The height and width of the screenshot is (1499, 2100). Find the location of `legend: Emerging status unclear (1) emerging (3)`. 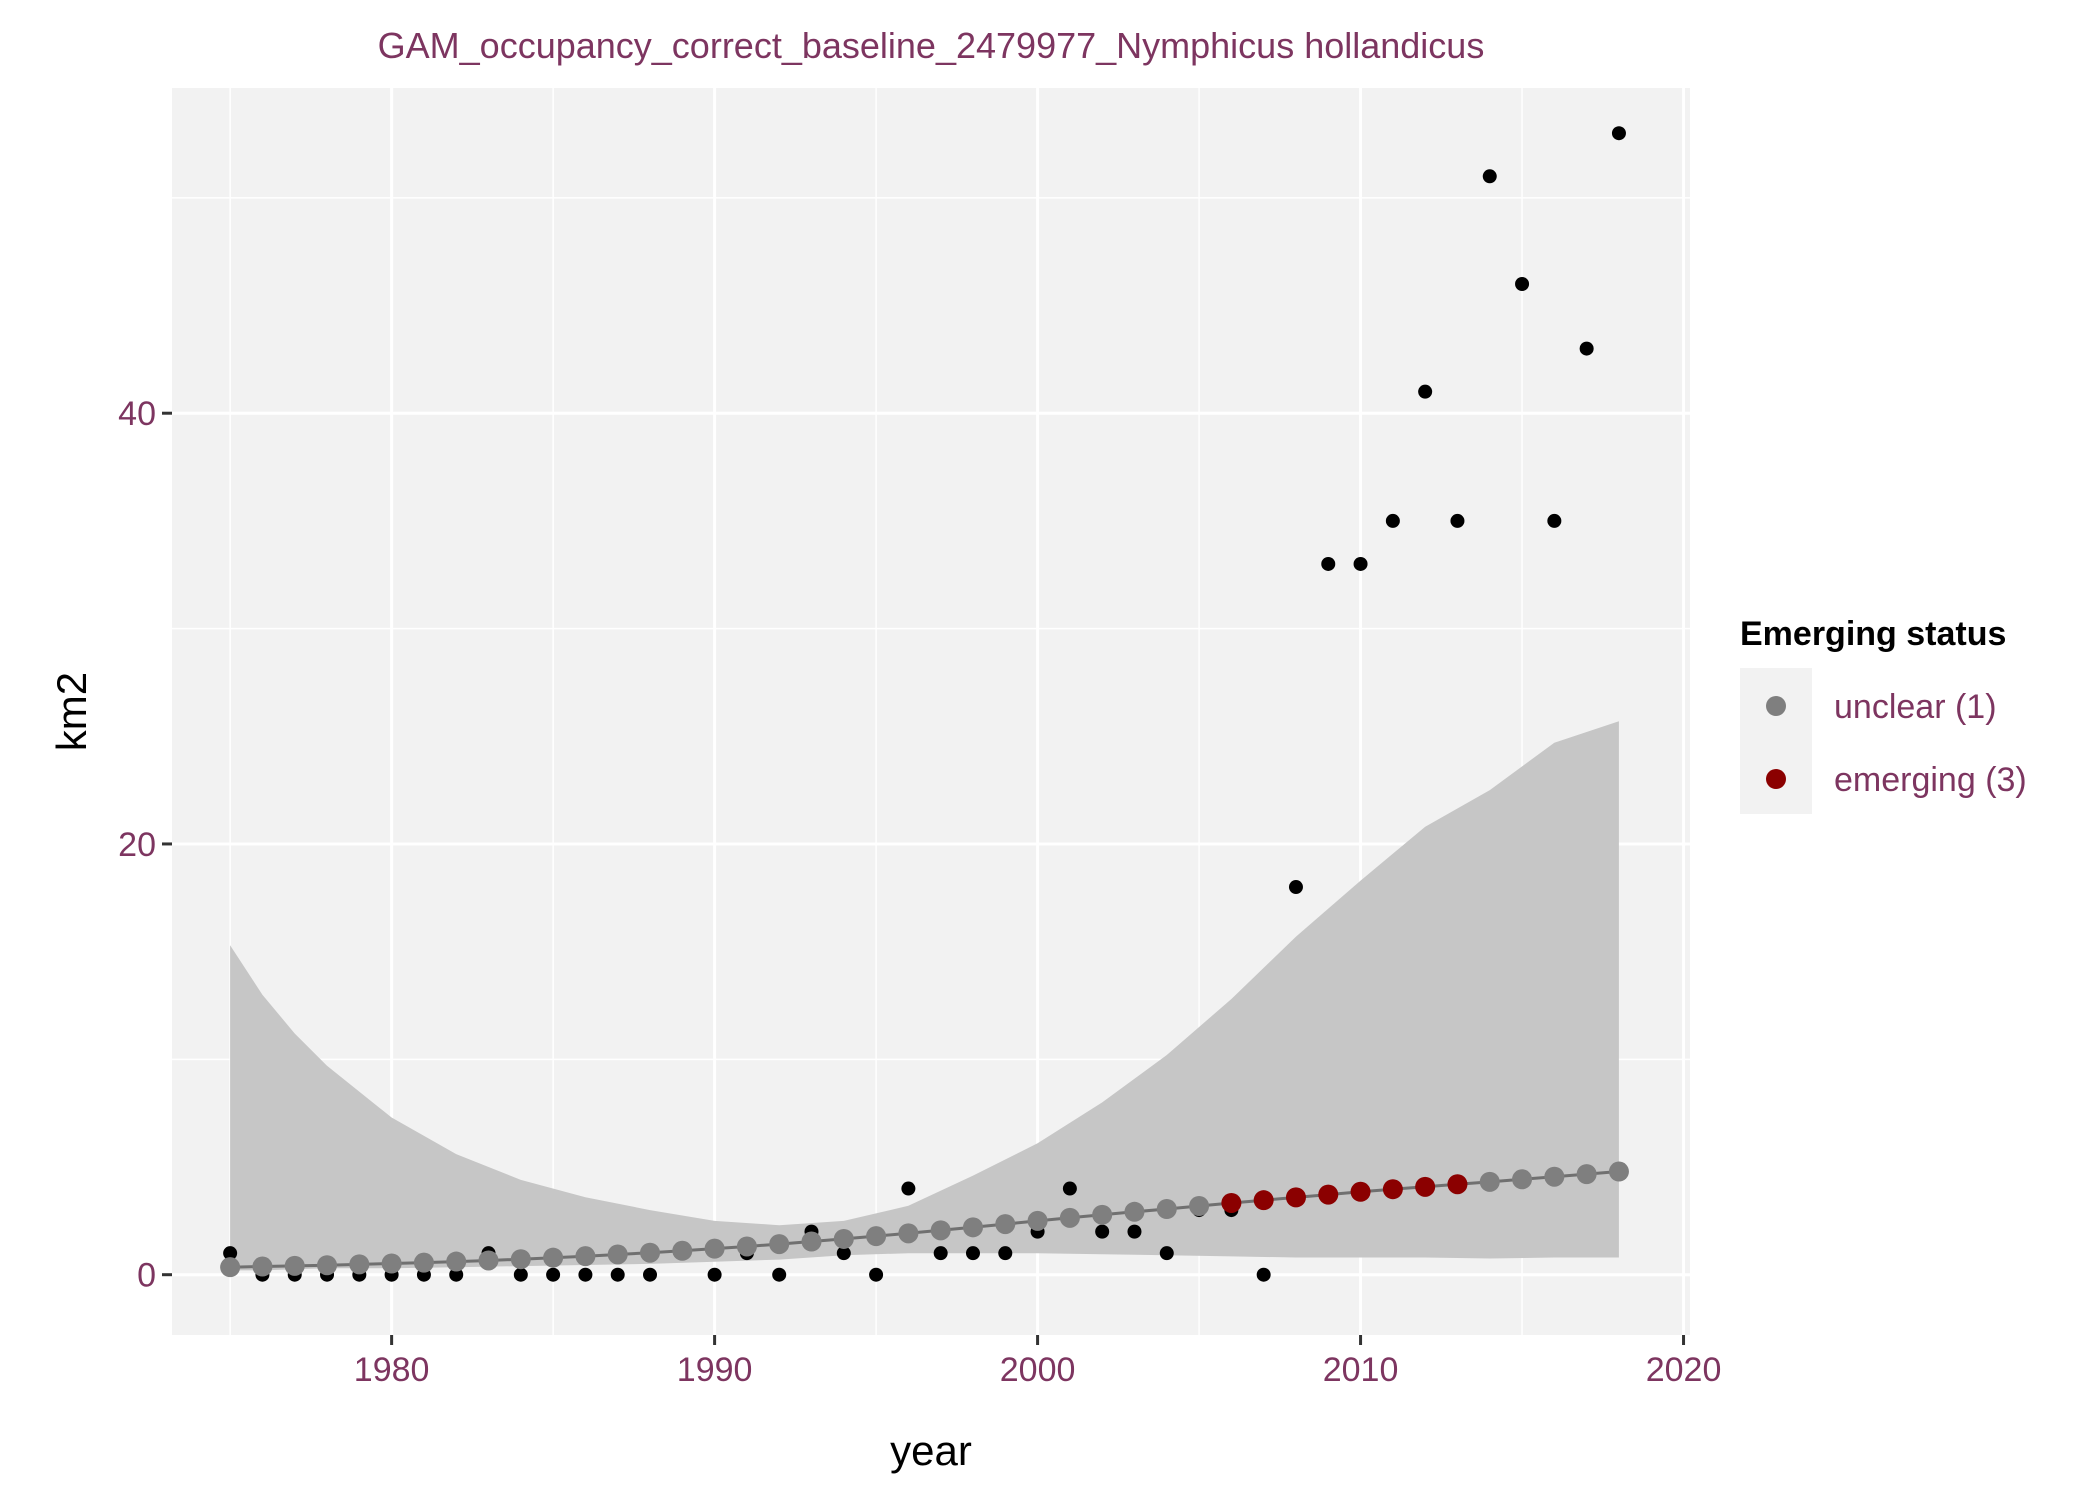

legend: Emerging status unclear (1) emerging (3) is located at coordinates (1883, 714).